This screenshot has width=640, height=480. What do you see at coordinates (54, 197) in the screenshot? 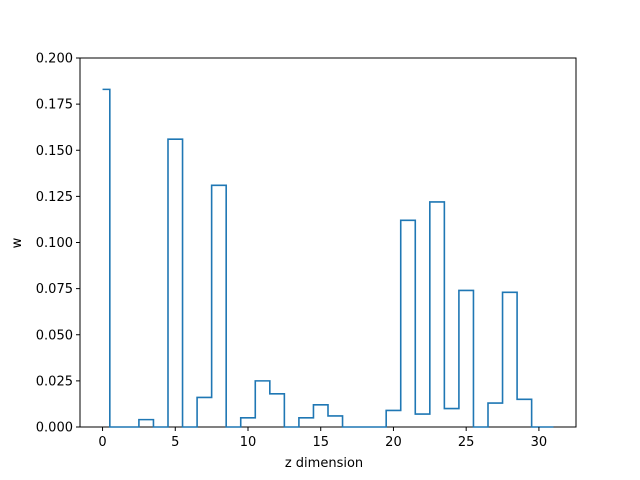
I see `y-tick-label: 0.125` at bounding box center [54, 197].